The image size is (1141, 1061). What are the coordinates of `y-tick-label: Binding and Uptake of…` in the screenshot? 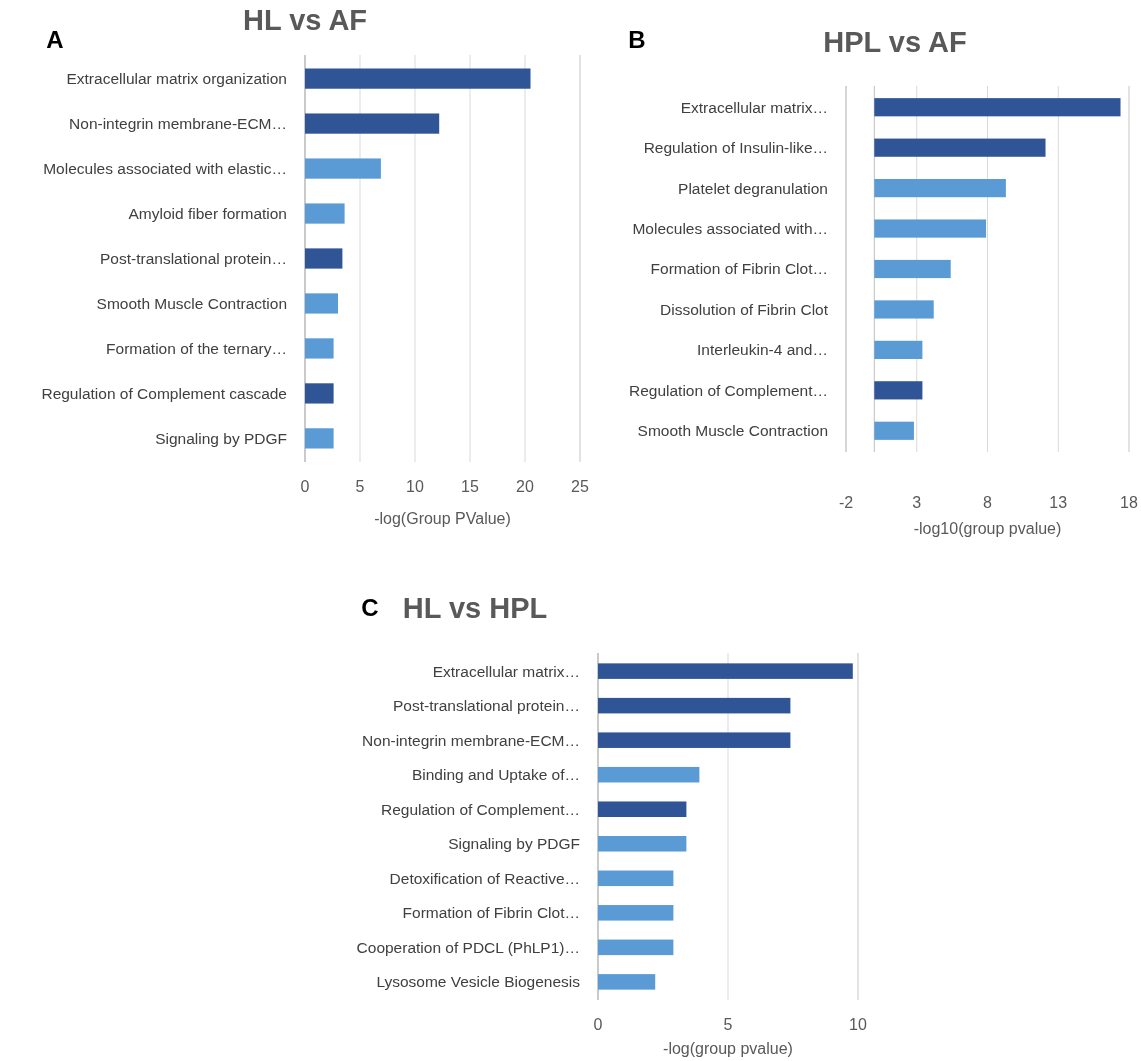 It's located at (495, 775).